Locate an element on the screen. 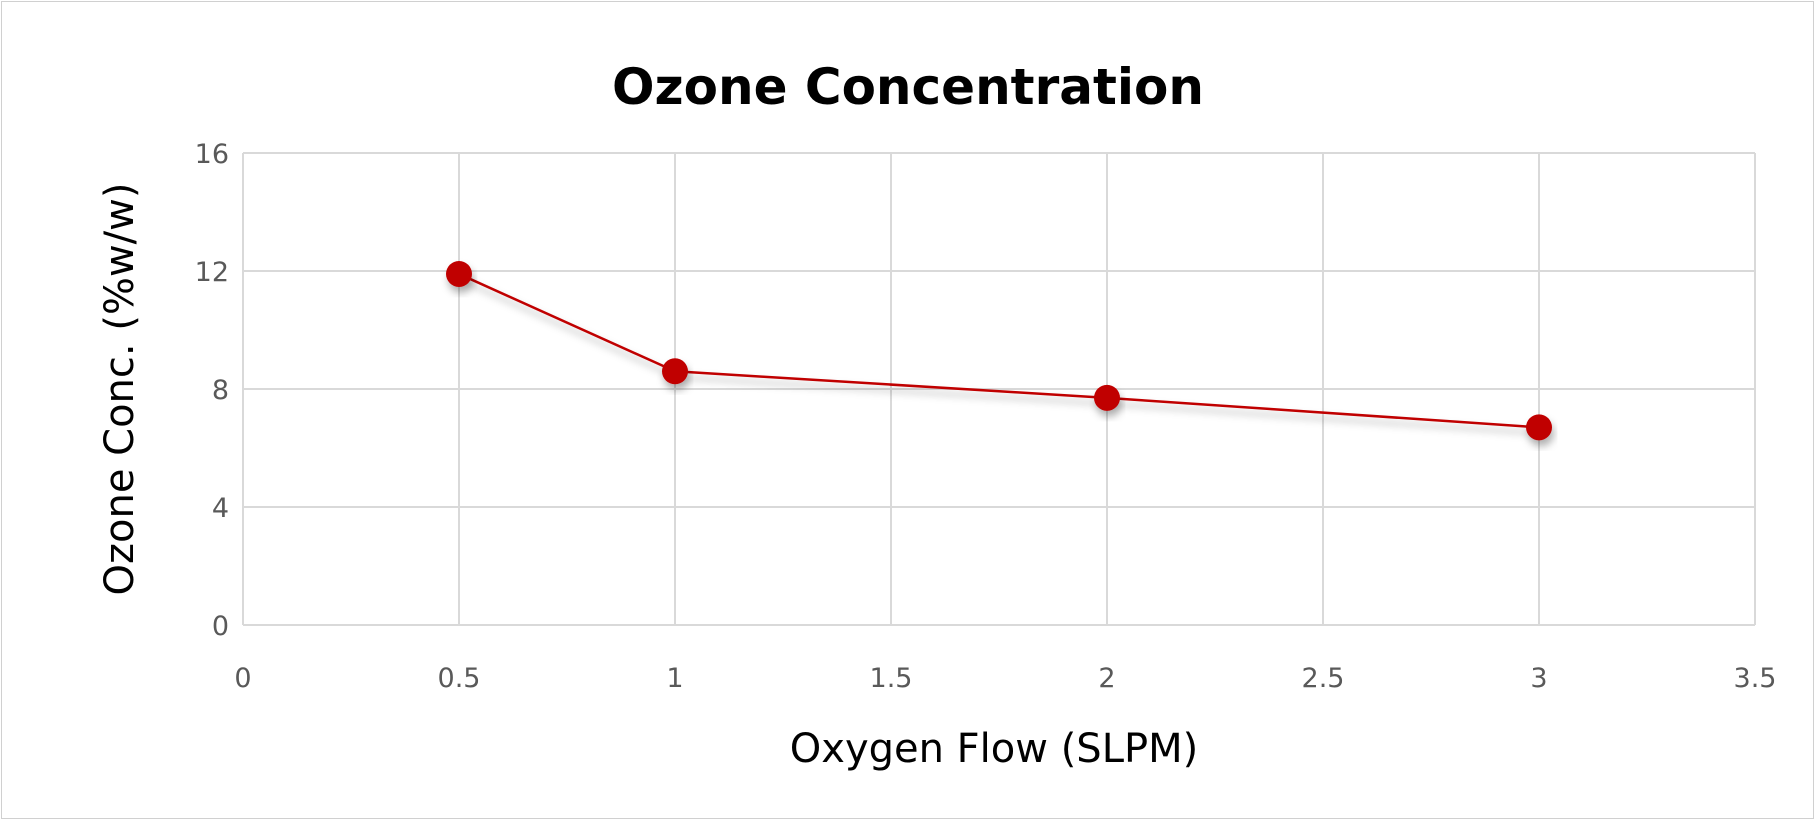 The image size is (1815, 820). chart-title: Ozone Concentration is located at coordinates (908, 87).